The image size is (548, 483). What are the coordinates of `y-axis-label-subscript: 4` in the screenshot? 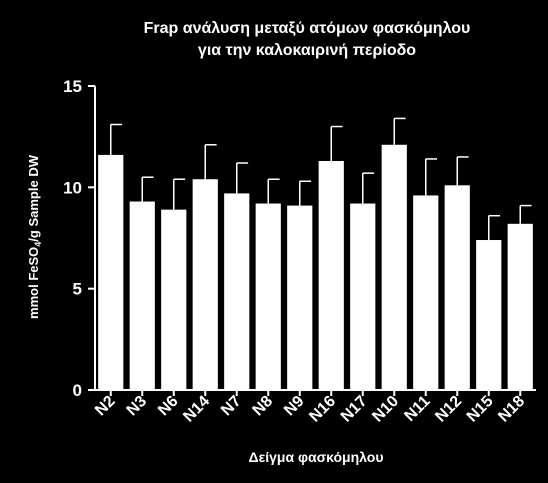 It's located at (38, 244).